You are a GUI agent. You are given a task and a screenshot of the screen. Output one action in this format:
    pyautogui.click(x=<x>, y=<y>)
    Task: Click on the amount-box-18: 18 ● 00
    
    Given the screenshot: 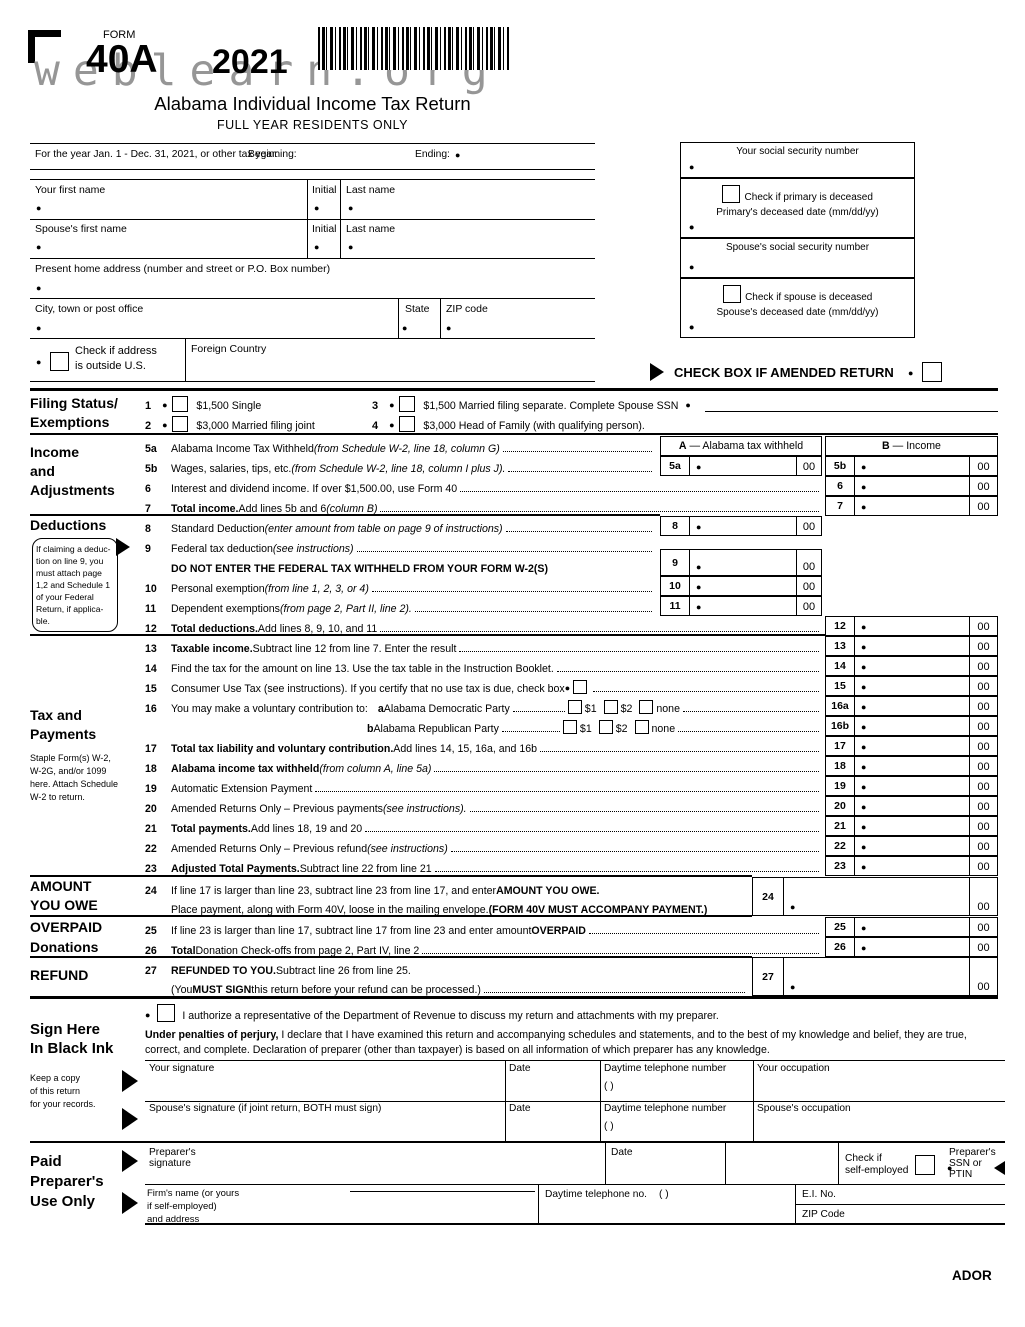 What is the action you would take?
    pyautogui.click(x=911, y=766)
    